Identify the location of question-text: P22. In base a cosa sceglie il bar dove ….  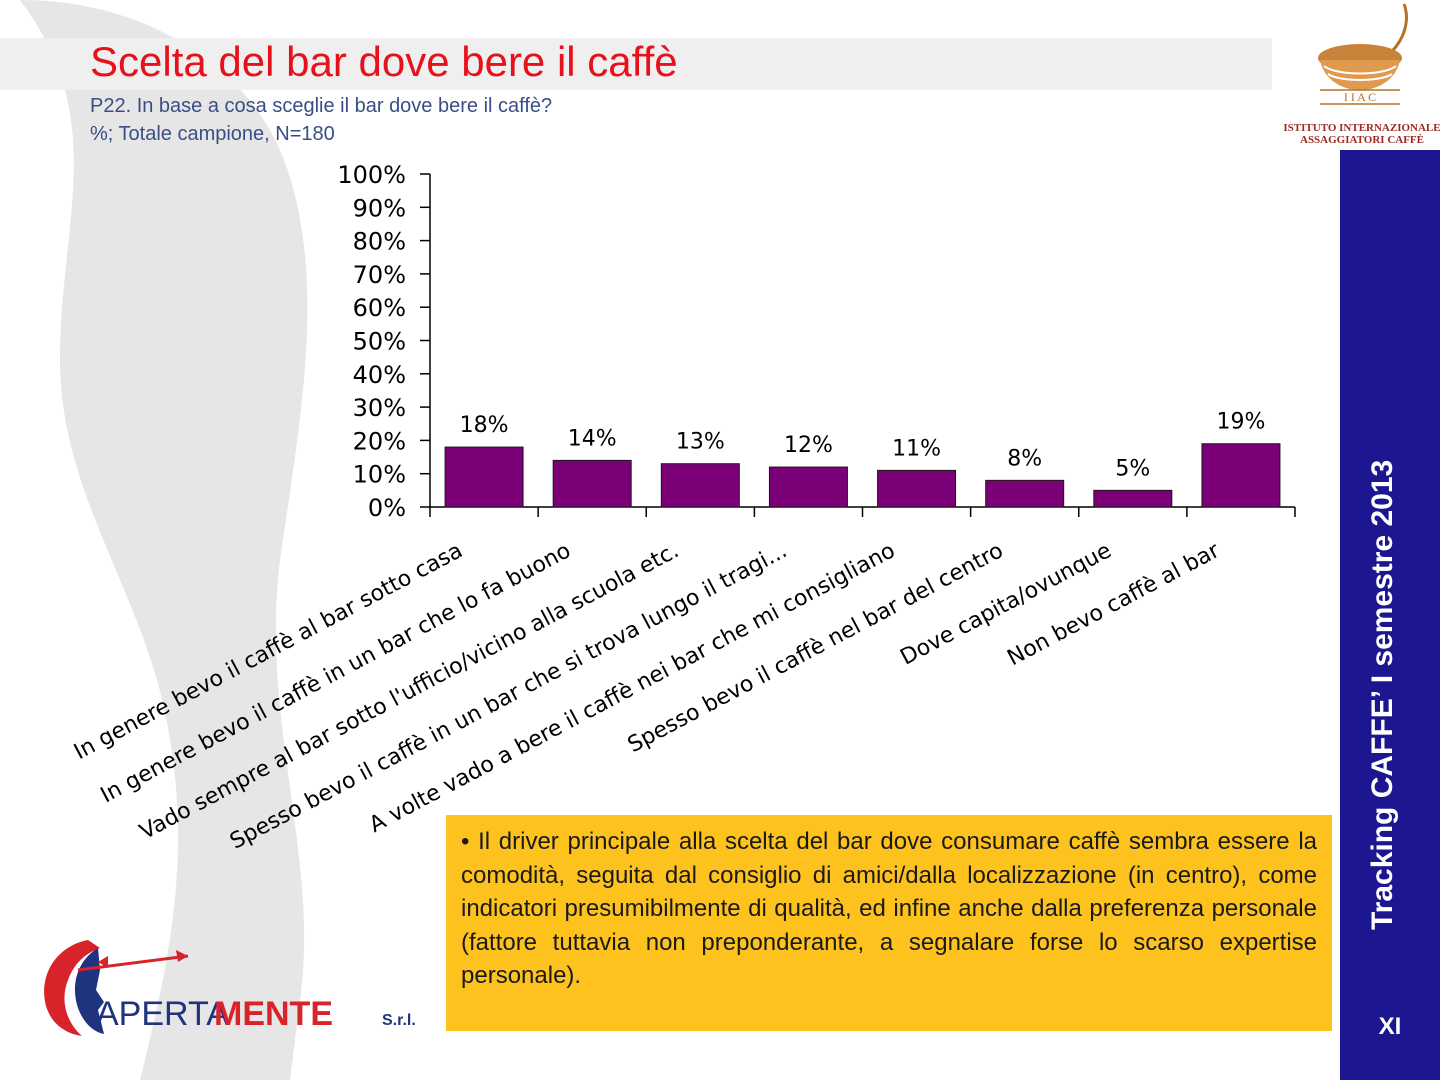
(321, 106).